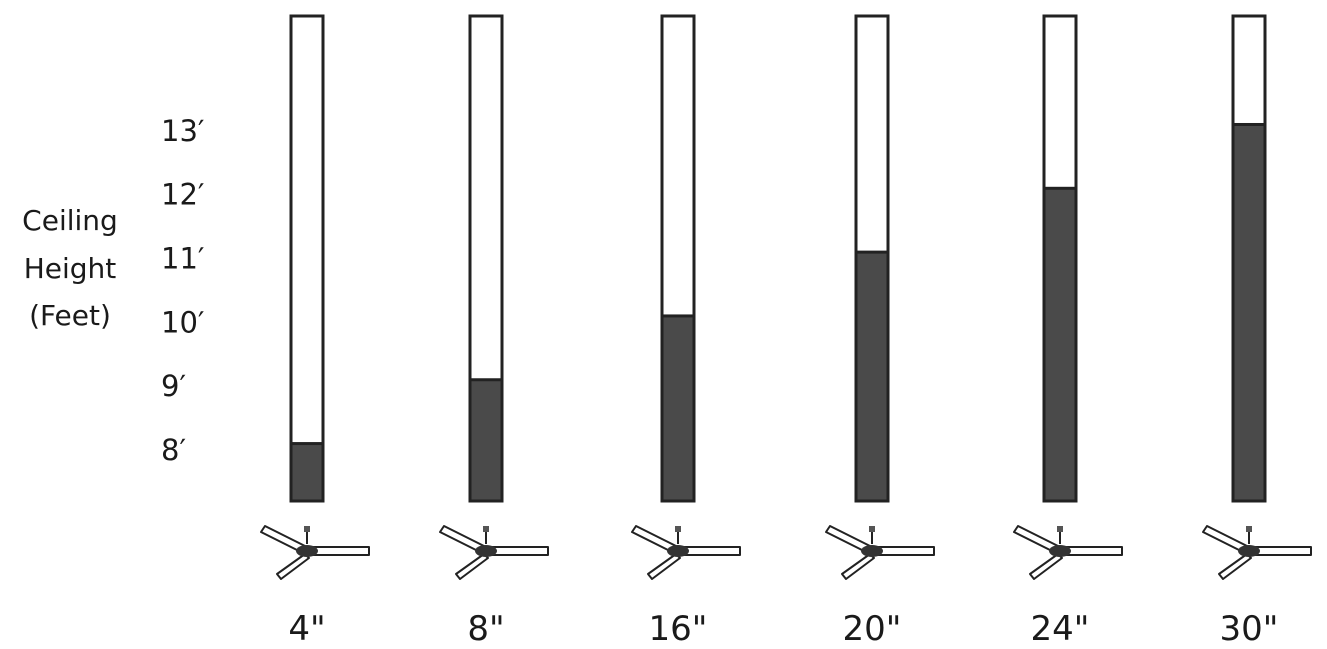 Image resolution: width=1327 pixels, height=649 pixels. Describe the element at coordinates (786, 552) in the screenshot. I see `fan-icons` at that location.